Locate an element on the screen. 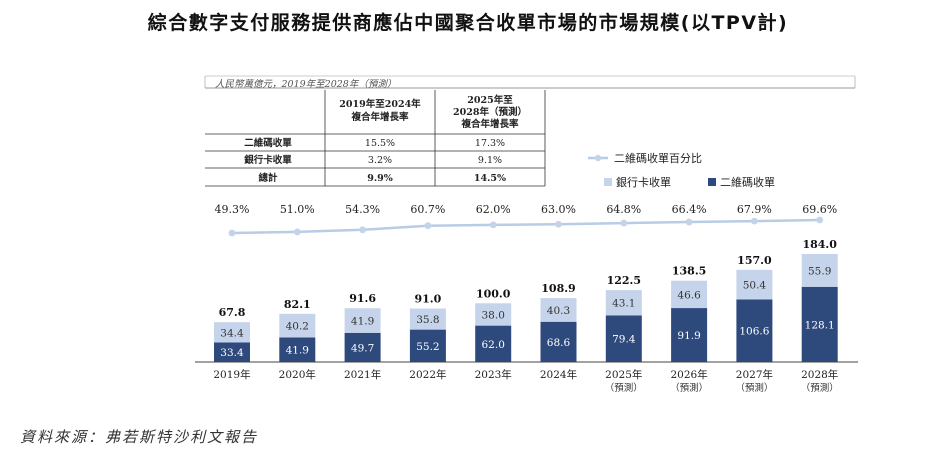  x-tick-label: 2020年 is located at coordinates (297, 374).